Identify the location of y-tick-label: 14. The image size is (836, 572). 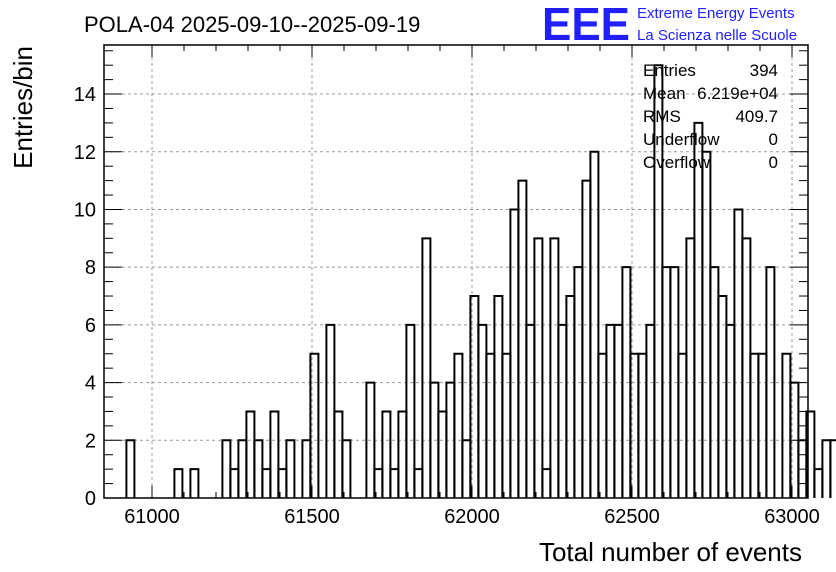
(85, 95).